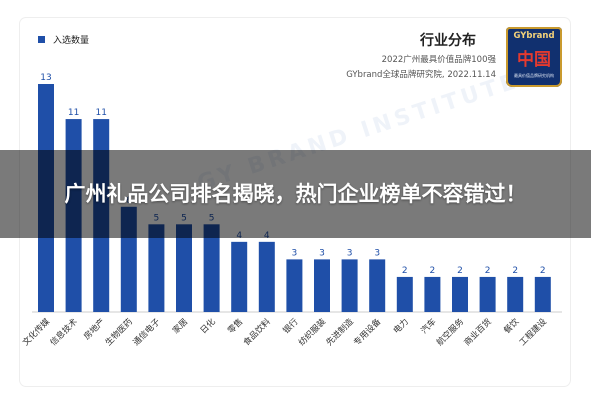 The height and width of the screenshot is (400, 591). What do you see at coordinates (119, 332) in the screenshot?
I see `x-tick-label: 生物医药` at bounding box center [119, 332].